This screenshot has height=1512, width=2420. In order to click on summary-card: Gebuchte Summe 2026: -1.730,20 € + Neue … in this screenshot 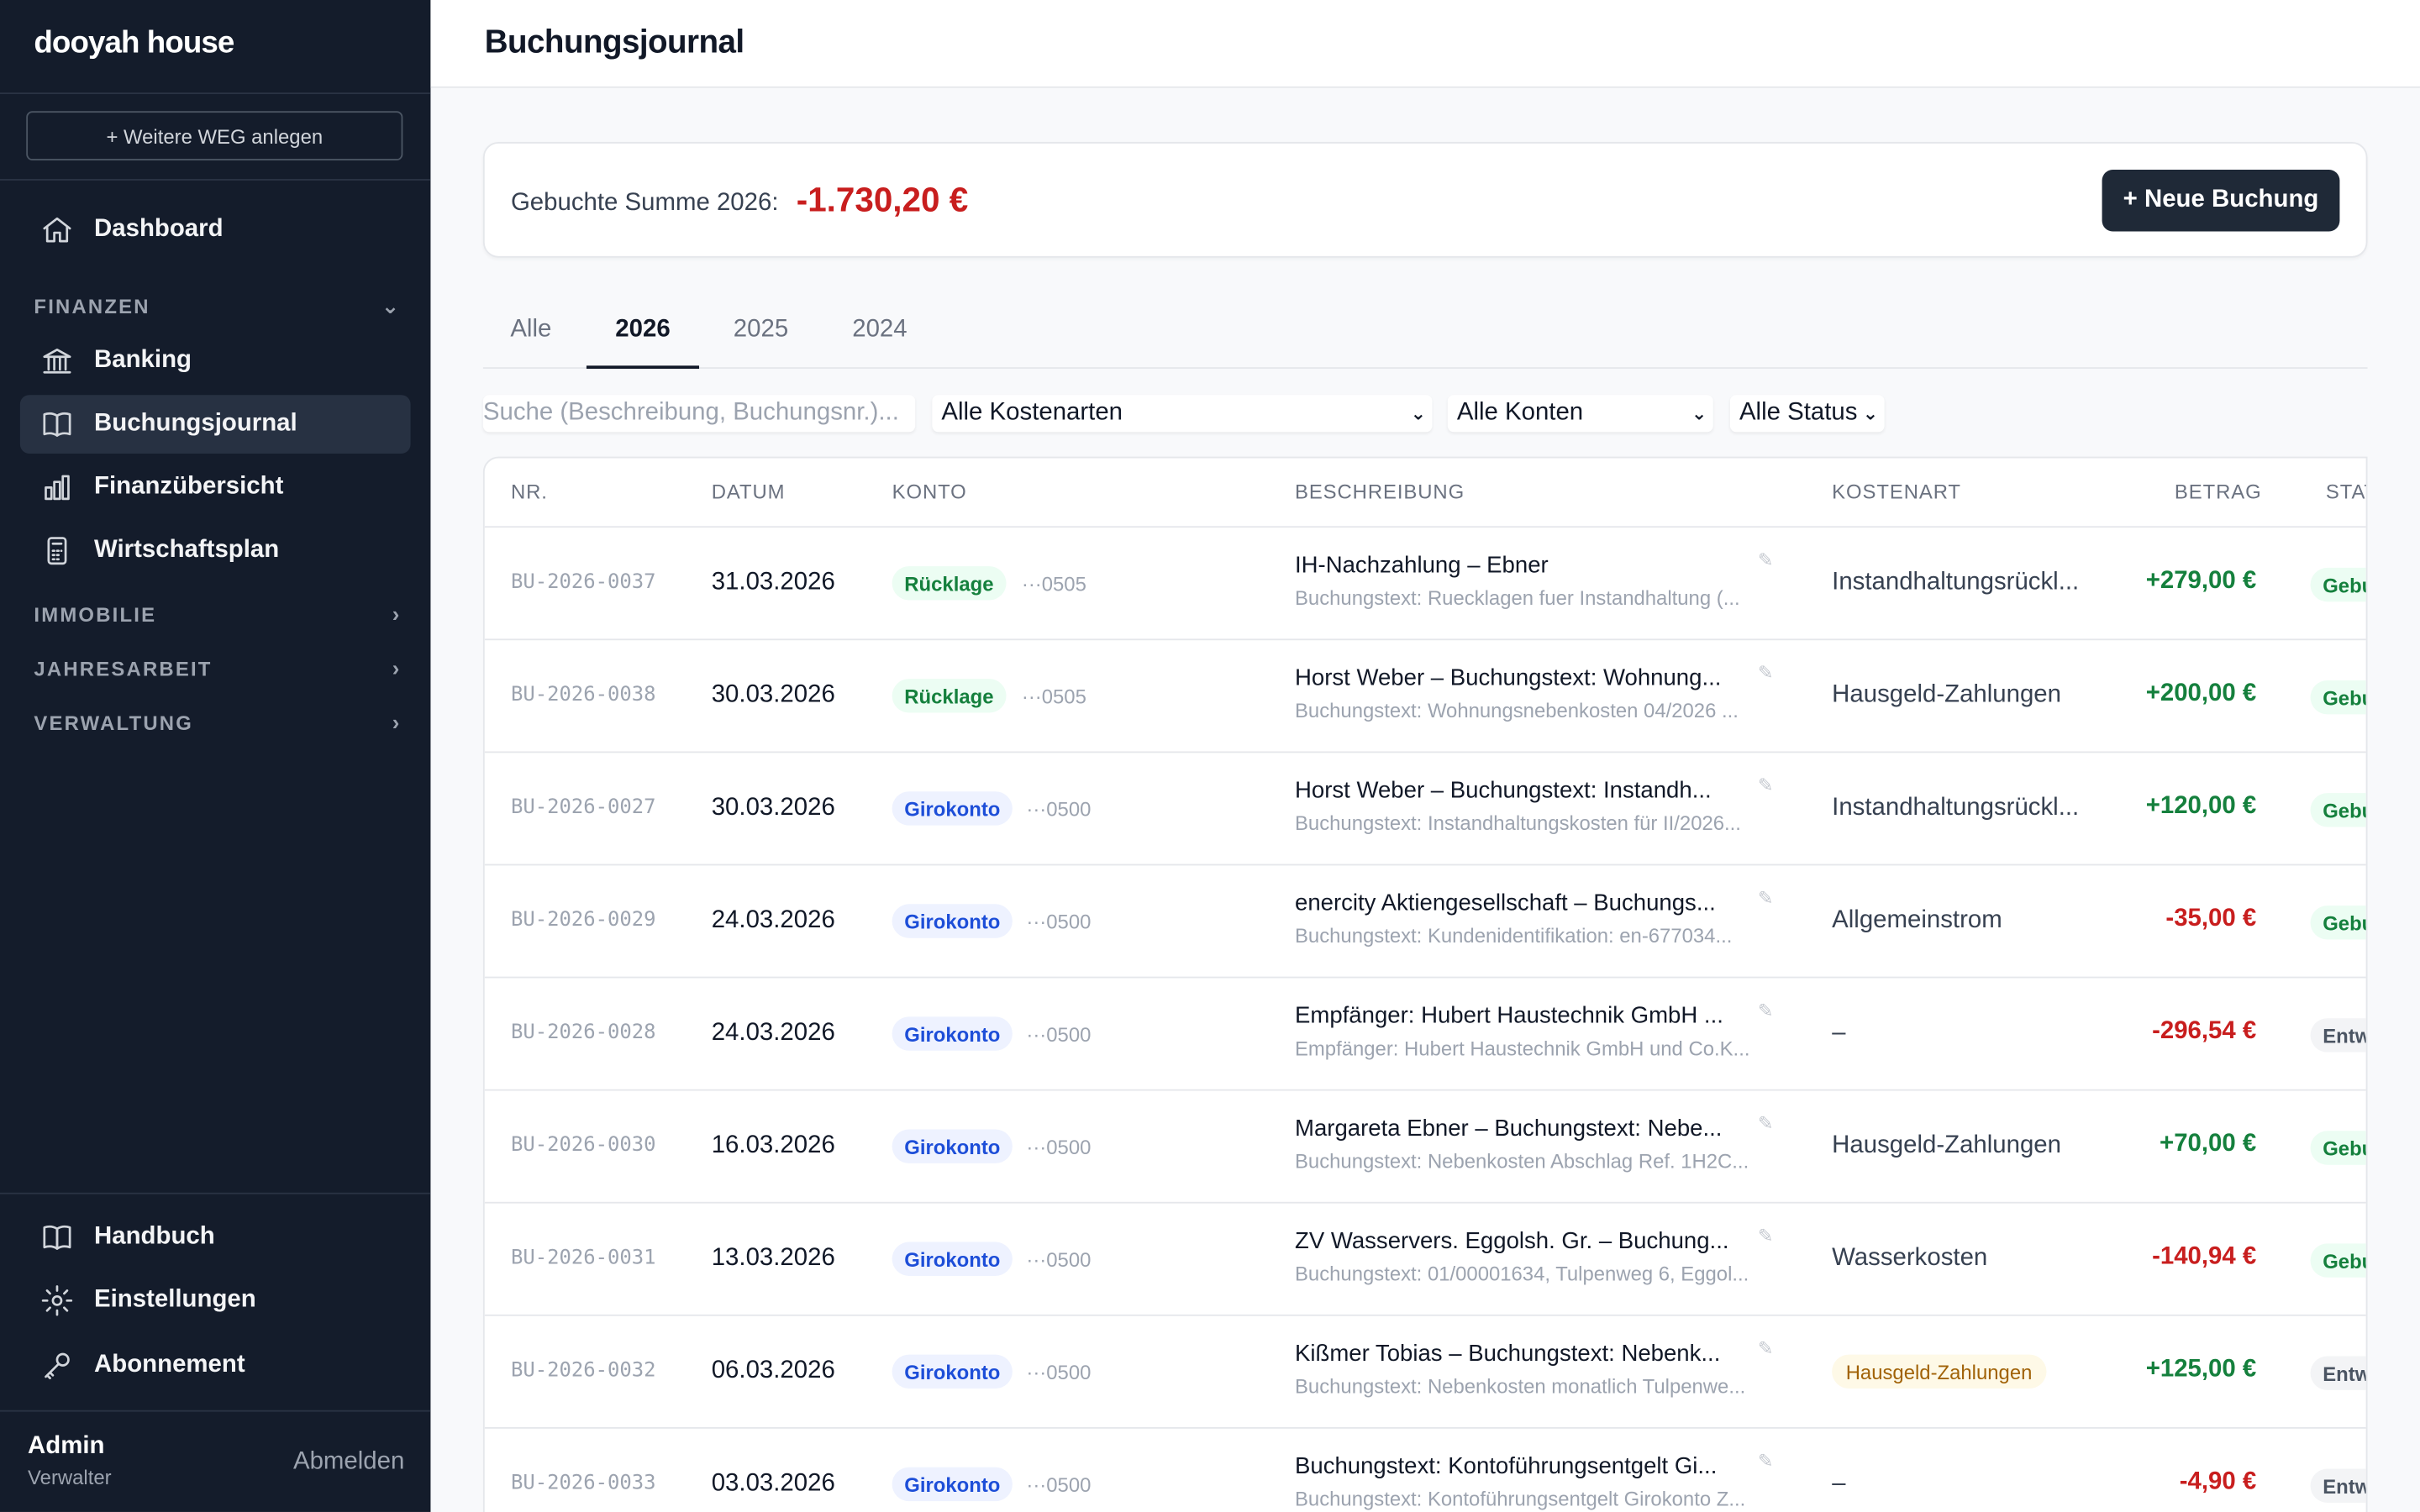, I will do `click(1425, 199)`.